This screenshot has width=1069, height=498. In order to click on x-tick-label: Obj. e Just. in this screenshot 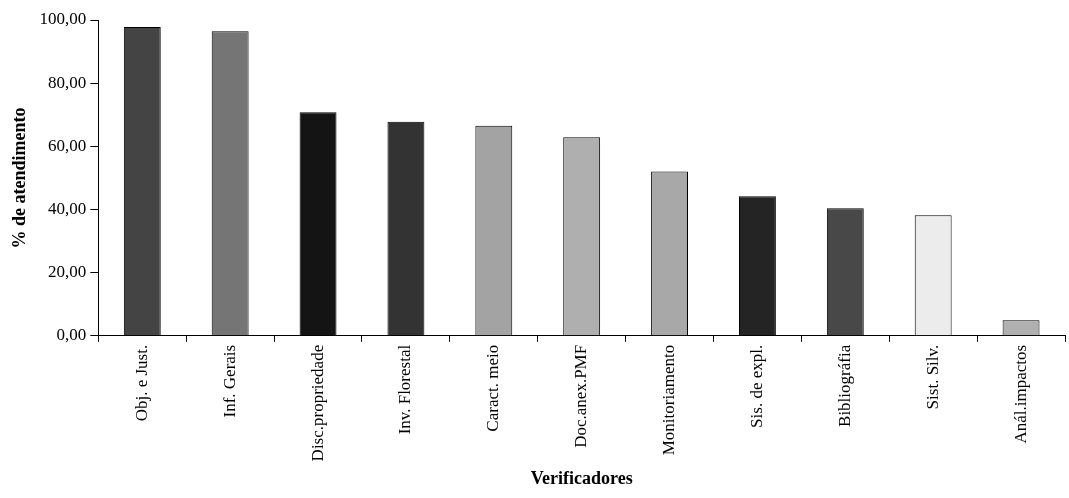, I will do `click(141, 383)`.